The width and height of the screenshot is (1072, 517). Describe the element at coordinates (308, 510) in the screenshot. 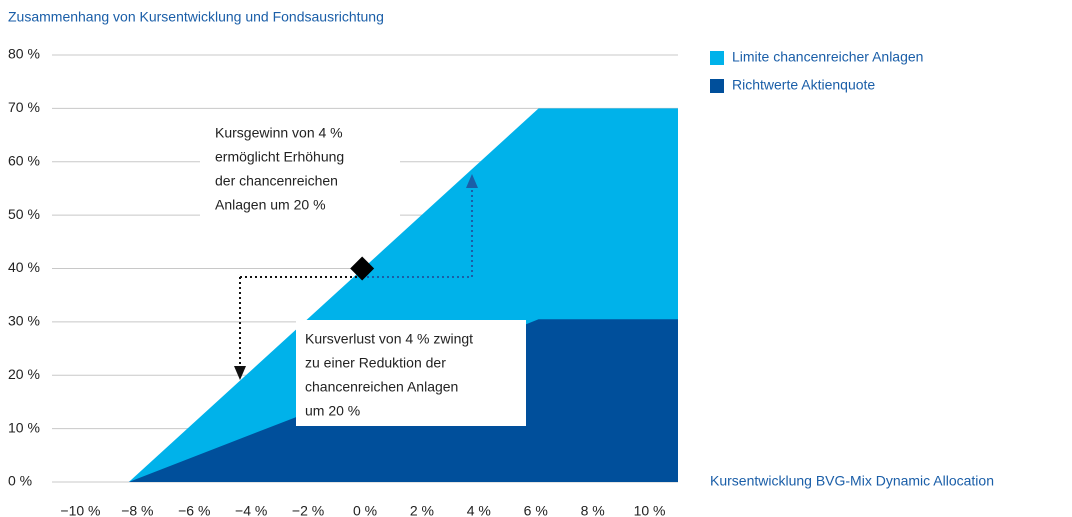

I see `x-tick-label: −2 %` at that location.